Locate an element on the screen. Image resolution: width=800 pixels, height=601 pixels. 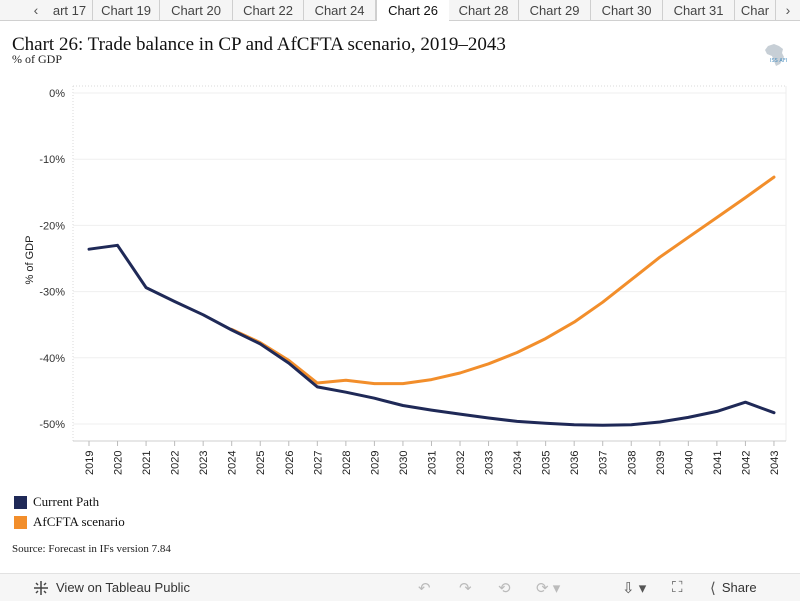
tab-chart-24: Chart 24 is located at coordinates (340, 10).